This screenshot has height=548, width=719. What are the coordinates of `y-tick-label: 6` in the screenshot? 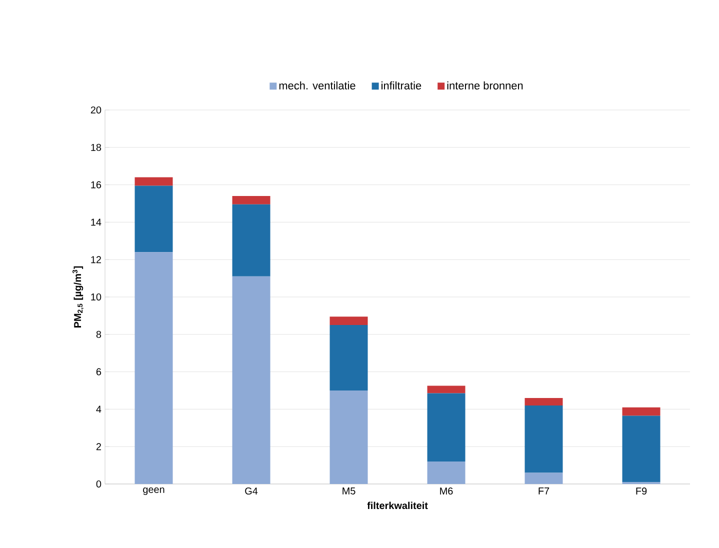 It's located at (99, 372).